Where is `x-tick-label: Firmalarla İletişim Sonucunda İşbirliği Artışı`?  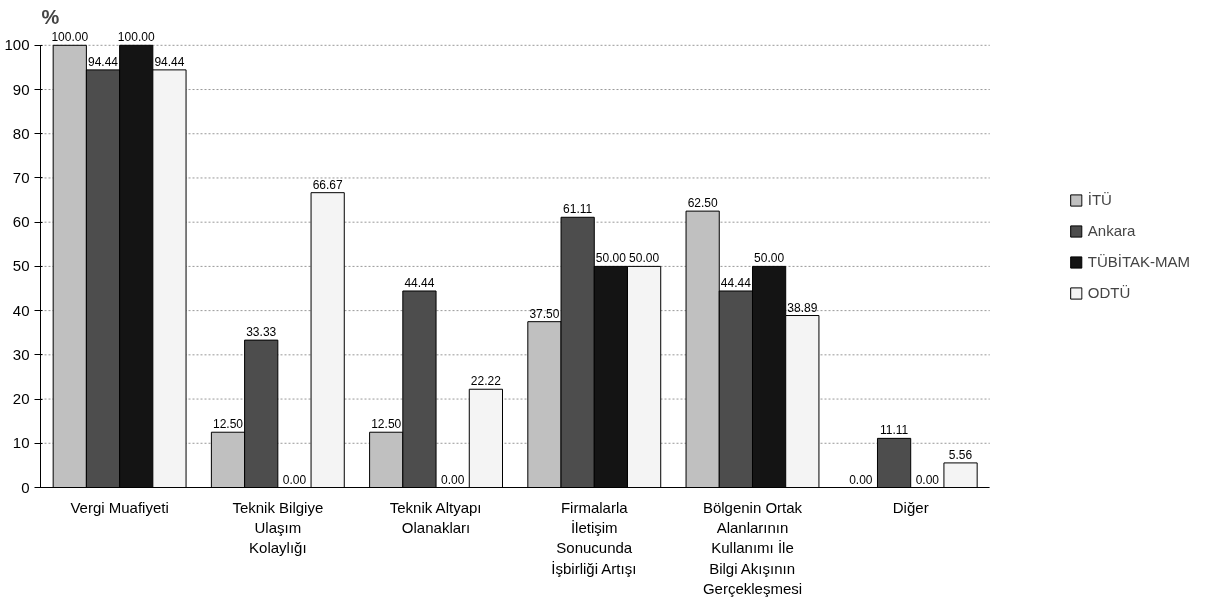
x-tick-label: Firmalarla İletişim Sonucunda İşbirliği Artışı is located at coordinates (594, 537).